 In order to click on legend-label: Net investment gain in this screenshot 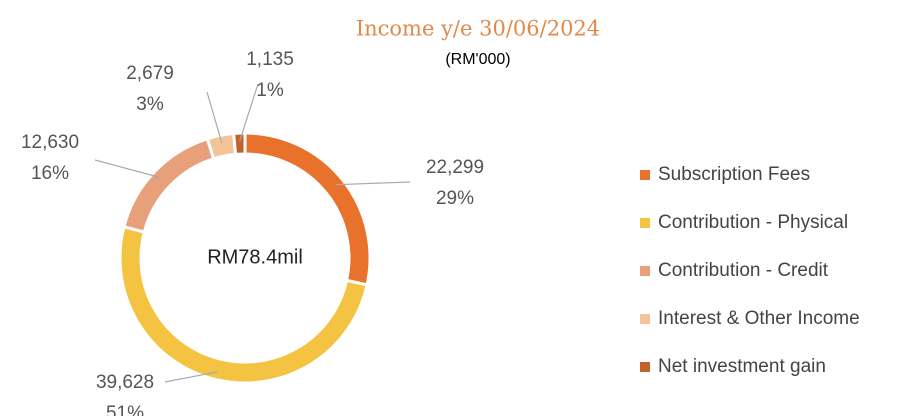, I will do `click(742, 366)`.